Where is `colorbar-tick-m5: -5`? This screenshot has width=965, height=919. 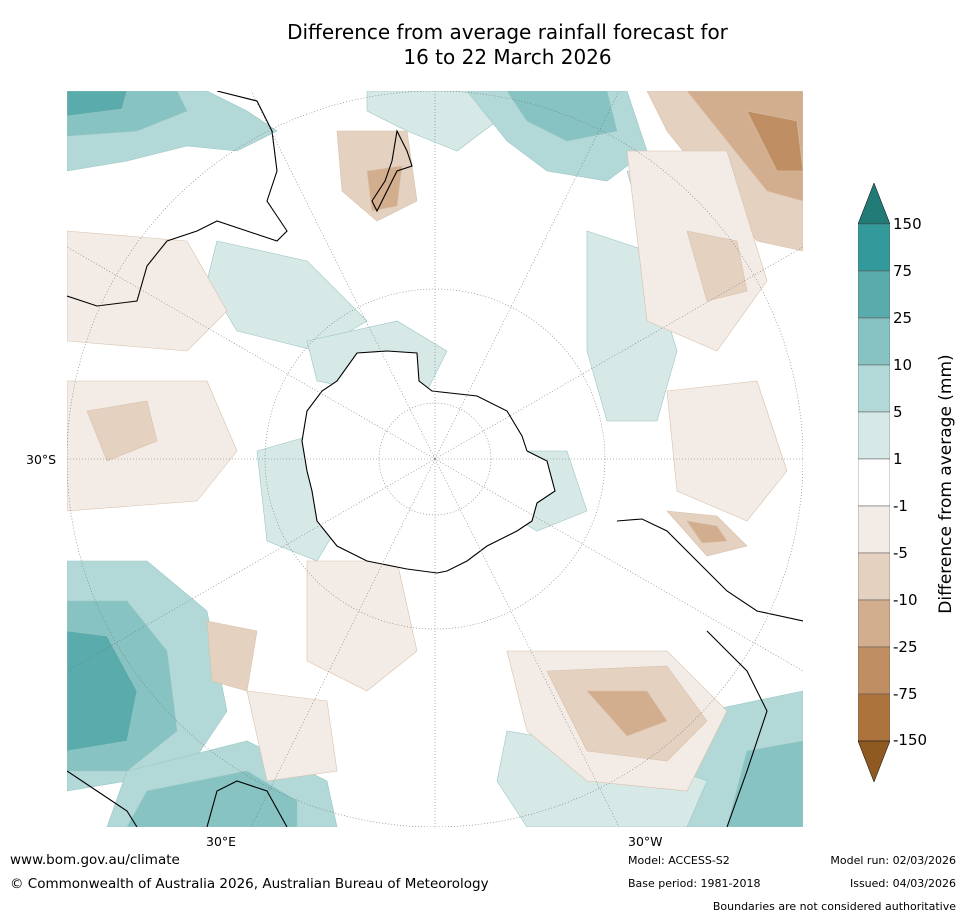
colorbar-tick-m5: -5 is located at coordinates (900, 553).